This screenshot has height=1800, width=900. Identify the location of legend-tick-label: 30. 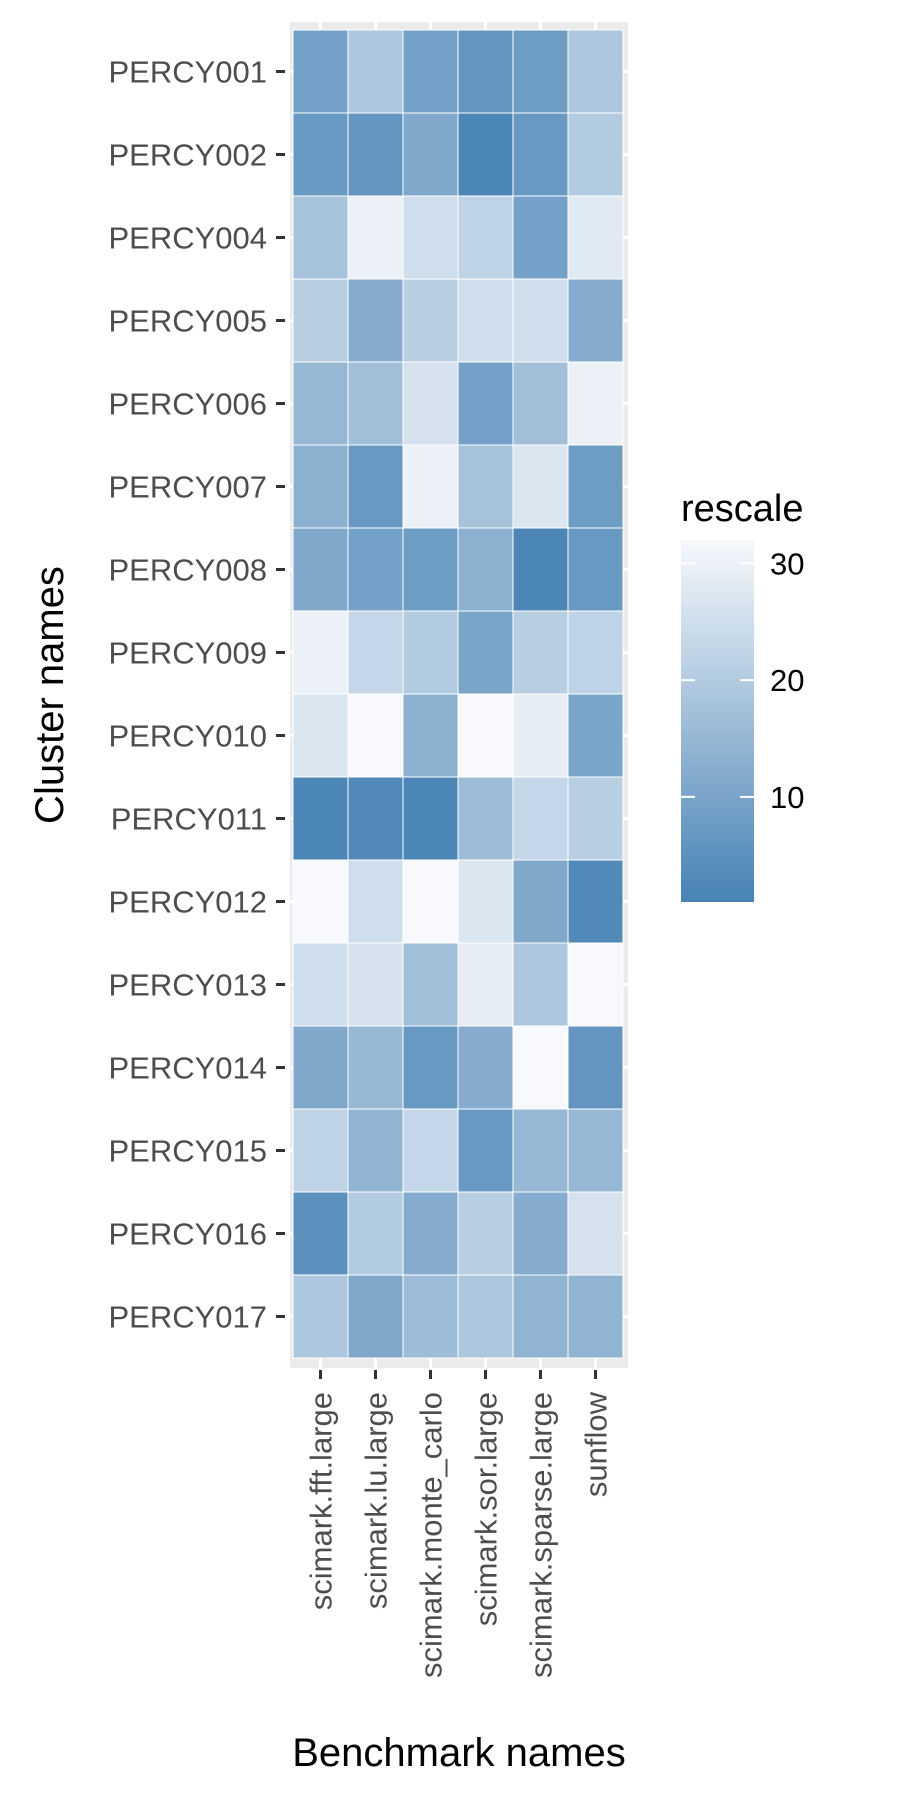
(787, 563).